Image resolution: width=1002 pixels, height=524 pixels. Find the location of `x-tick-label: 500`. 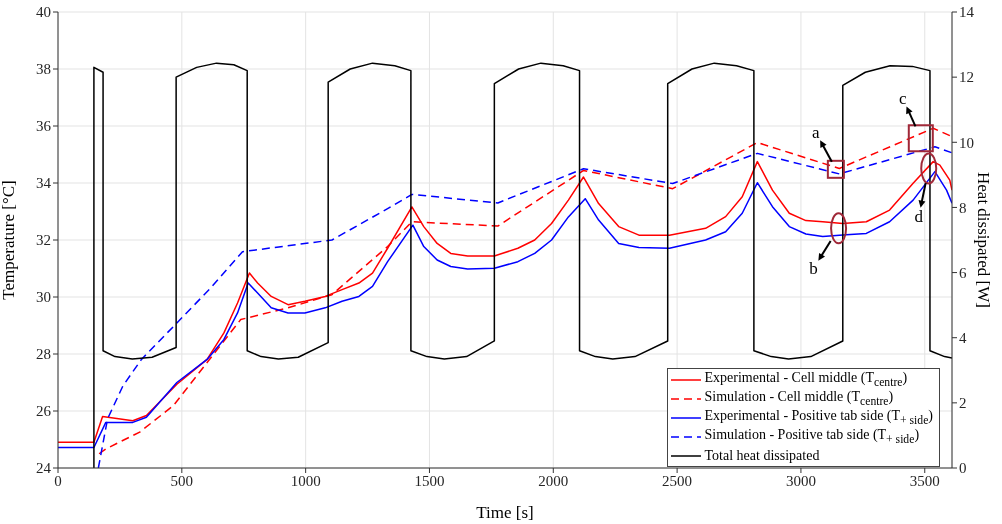

x-tick-label: 500 is located at coordinates (182, 480).